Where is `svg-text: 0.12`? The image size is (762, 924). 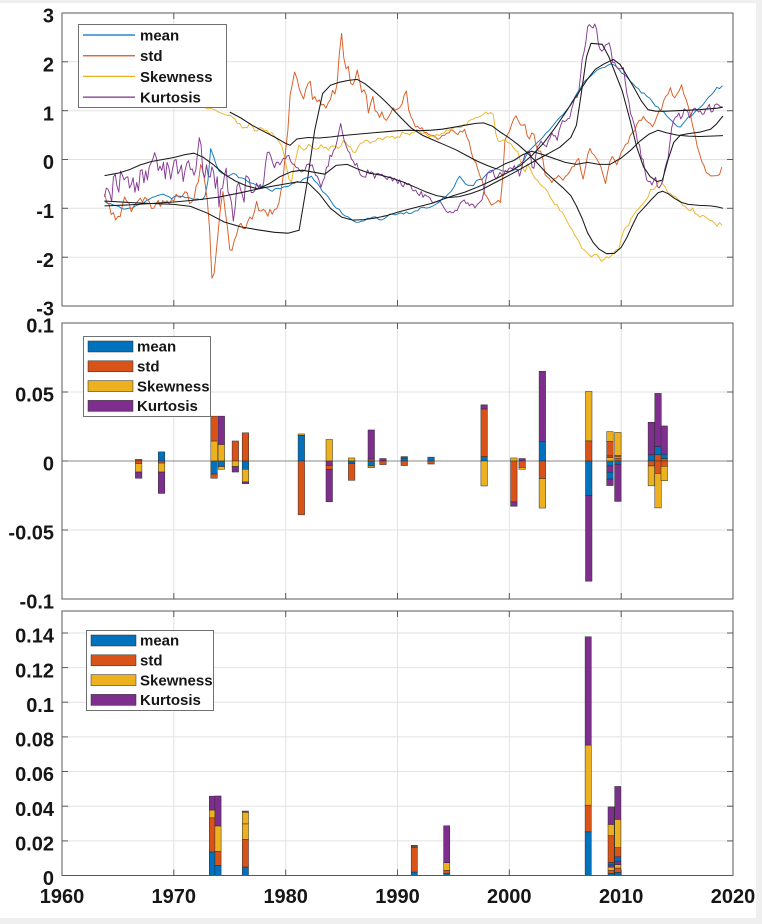 svg-text: 0.12 is located at coordinates (34, 671).